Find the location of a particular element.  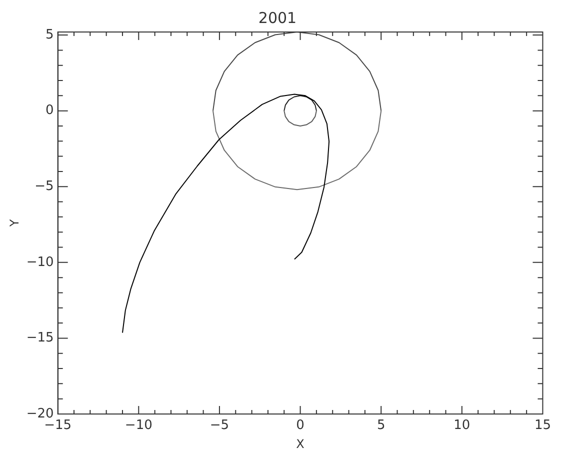

y-tick-label: 5 is located at coordinates (50, 34).